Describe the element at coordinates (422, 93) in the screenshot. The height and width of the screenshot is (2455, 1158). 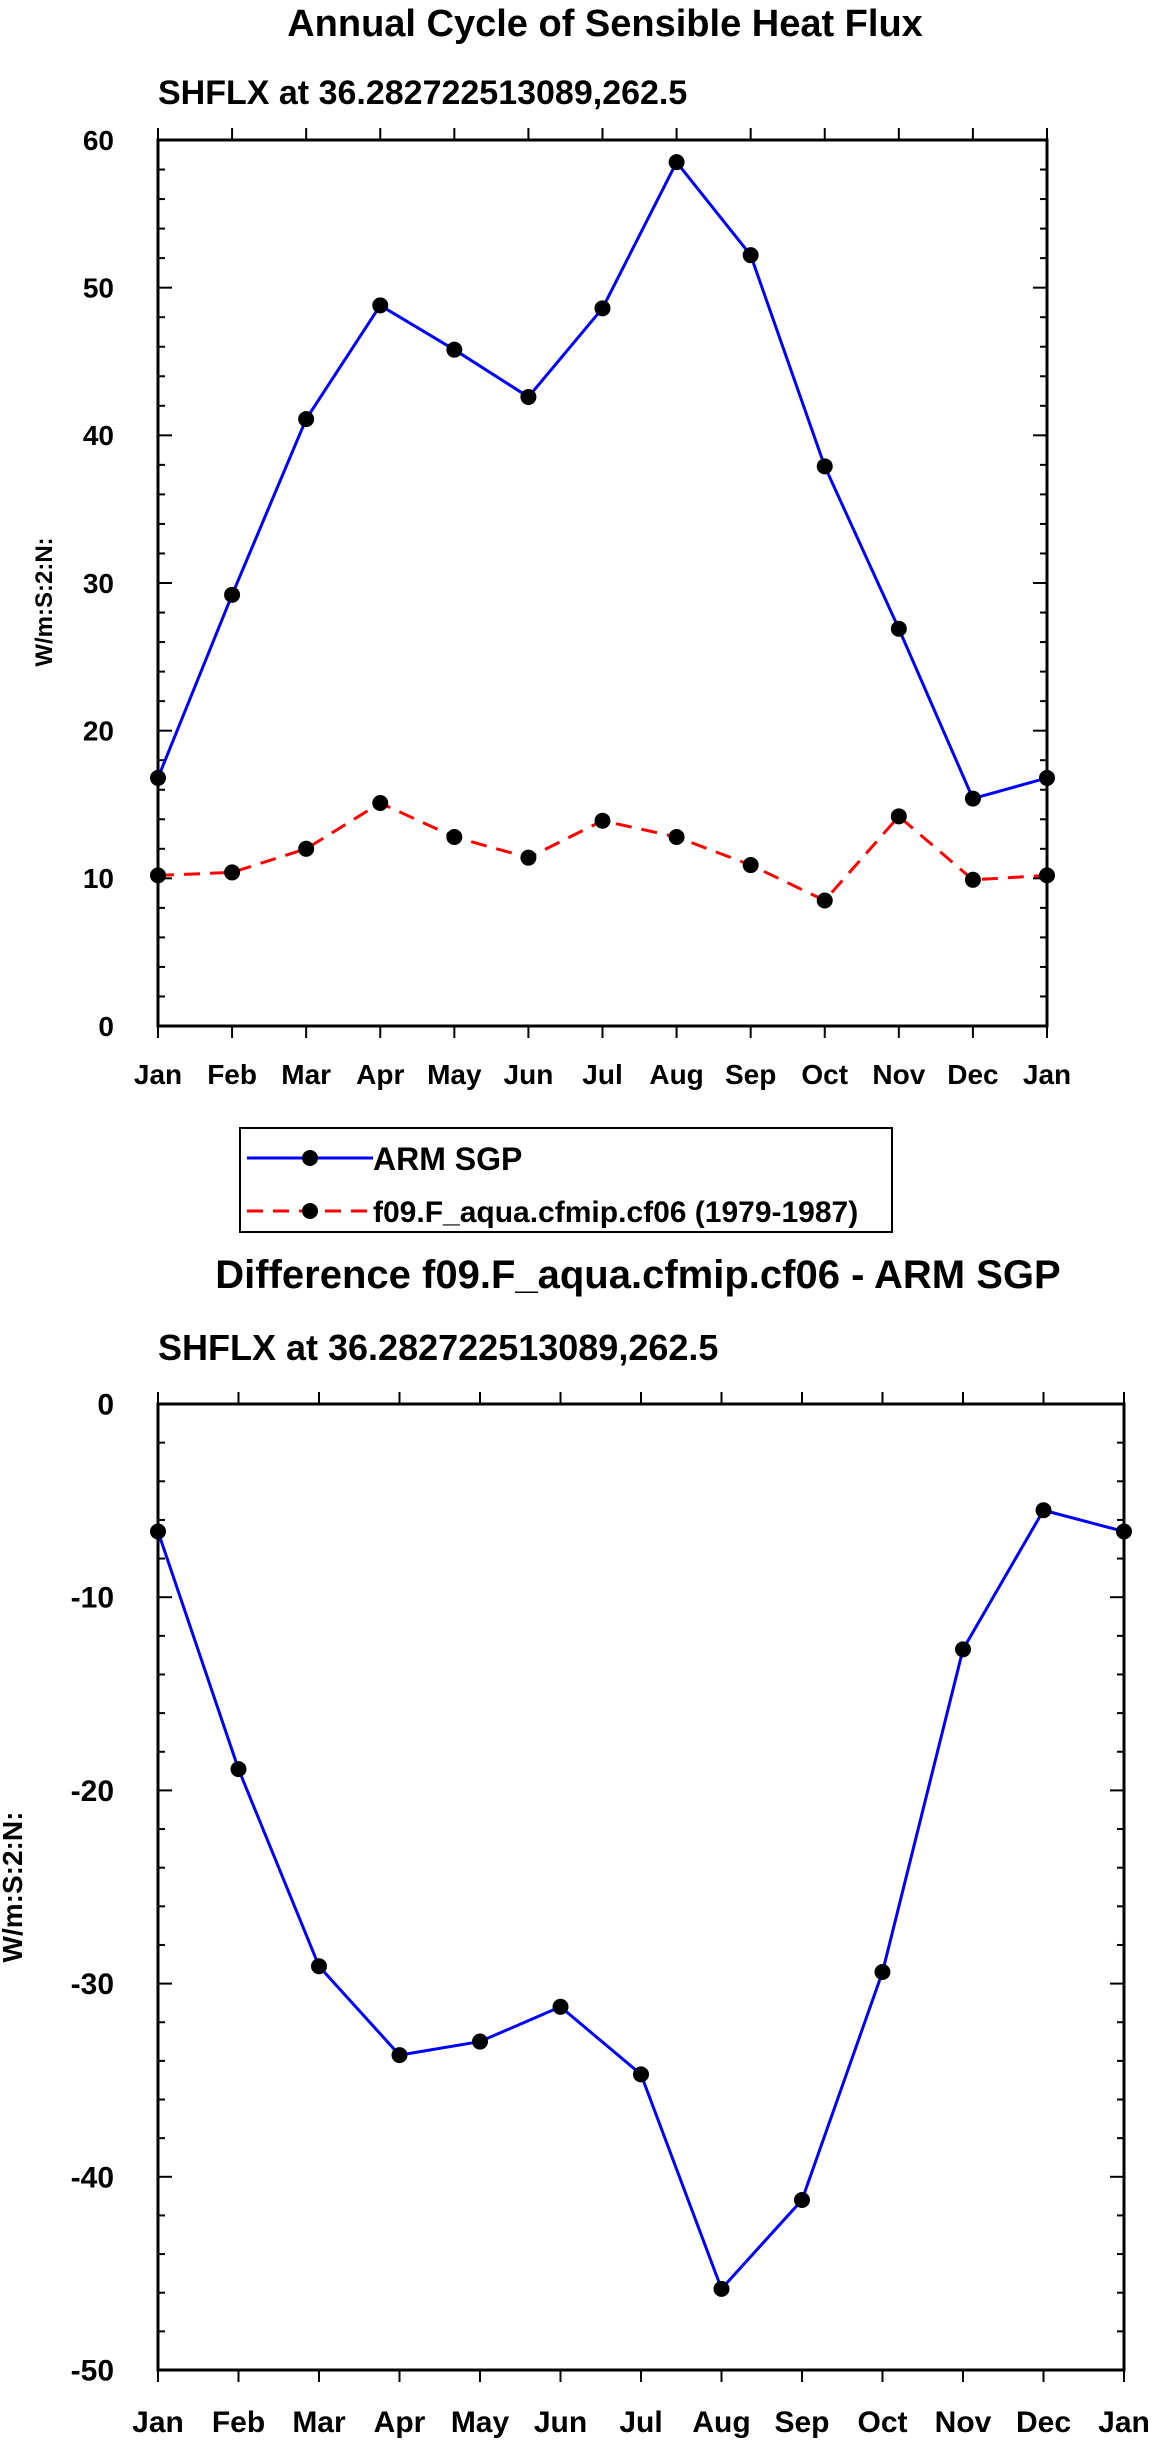
I see `chart1-subtitle: SHFLX at 36.282722513089,262.5` at that location.